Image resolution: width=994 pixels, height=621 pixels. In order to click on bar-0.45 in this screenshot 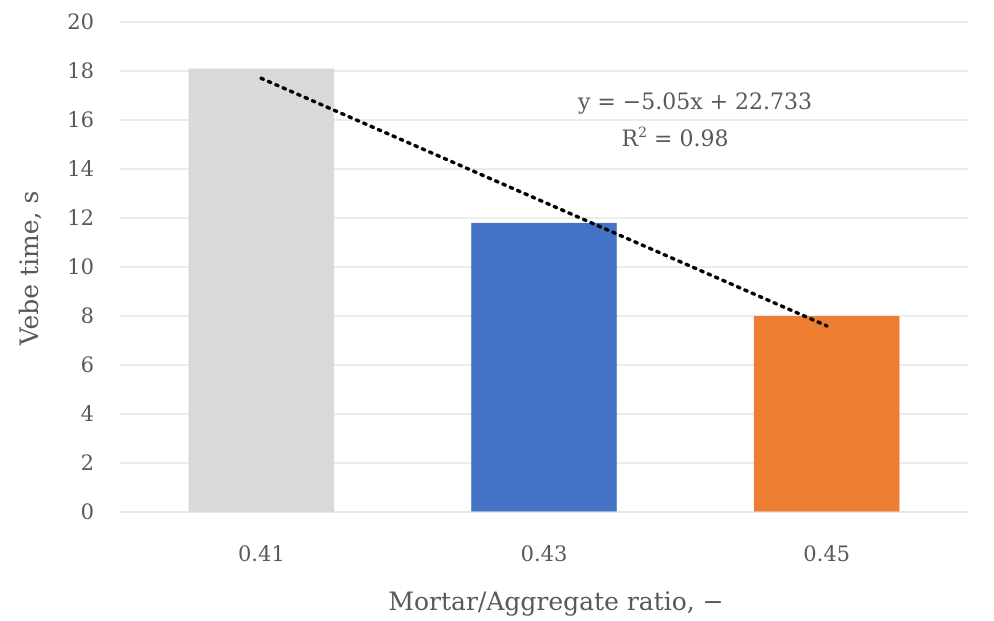, I will do `click(826, 414)`.